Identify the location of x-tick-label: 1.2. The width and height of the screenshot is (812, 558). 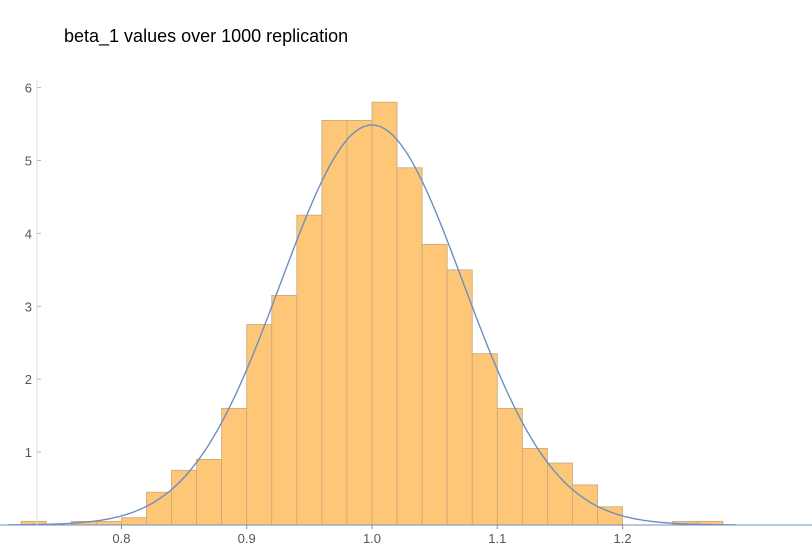
(623, 538).